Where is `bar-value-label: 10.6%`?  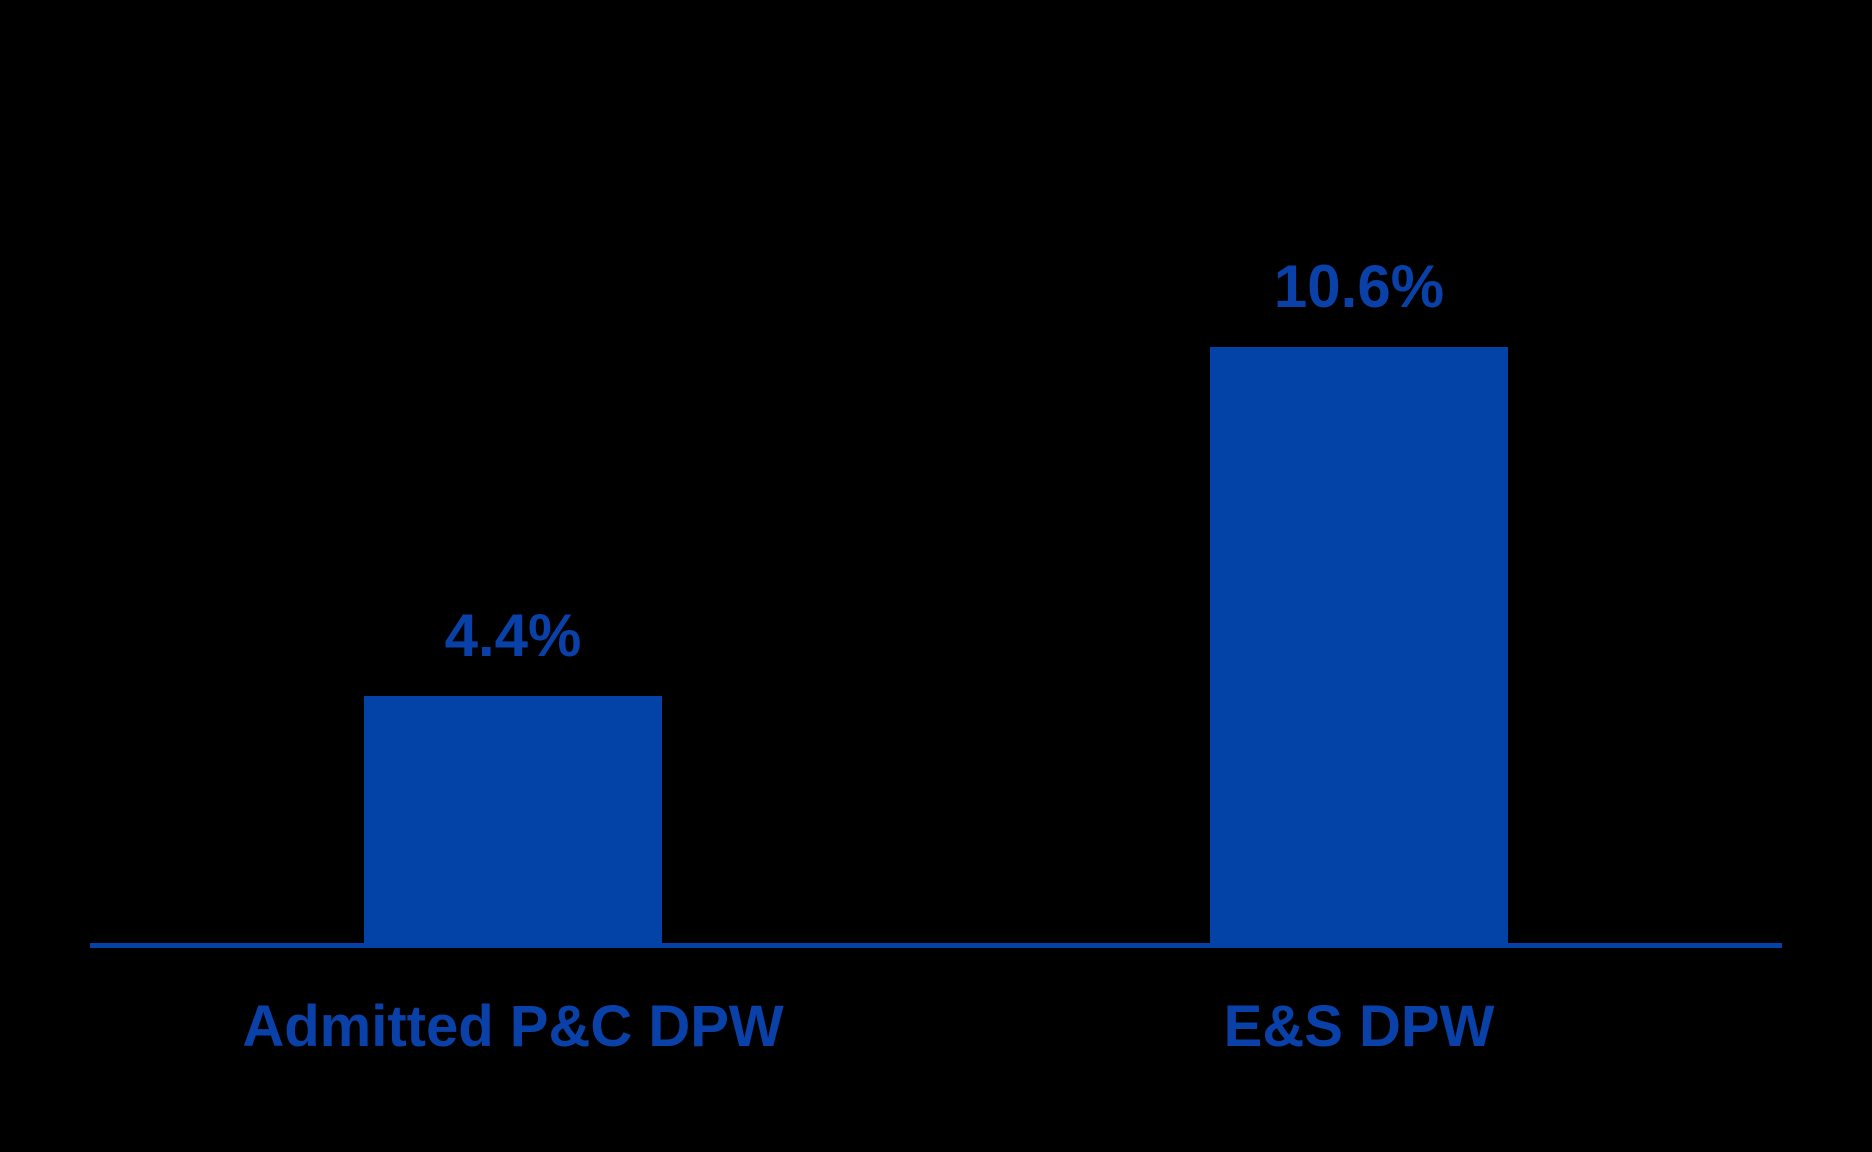 bar-value-label: 10.6% is located at coordinates (1359, 286).